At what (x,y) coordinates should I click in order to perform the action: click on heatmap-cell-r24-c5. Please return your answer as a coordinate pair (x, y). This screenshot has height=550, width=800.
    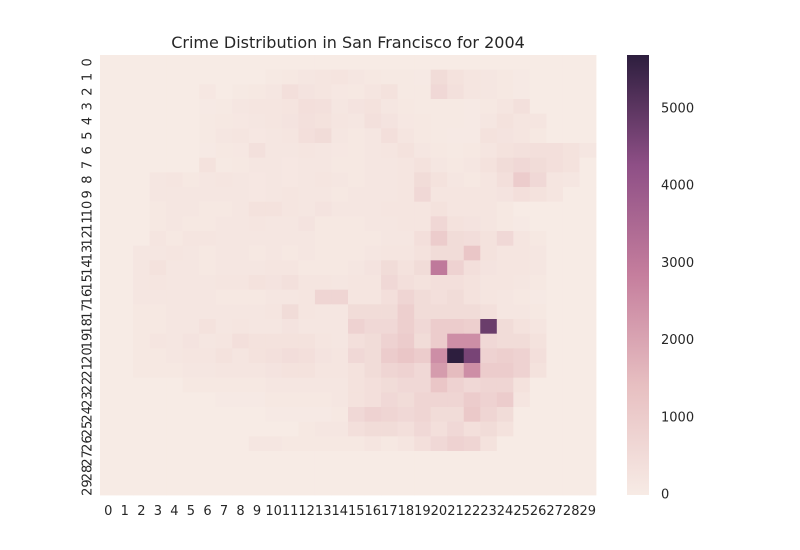
    Looking at the image, I should click on (191, 415).